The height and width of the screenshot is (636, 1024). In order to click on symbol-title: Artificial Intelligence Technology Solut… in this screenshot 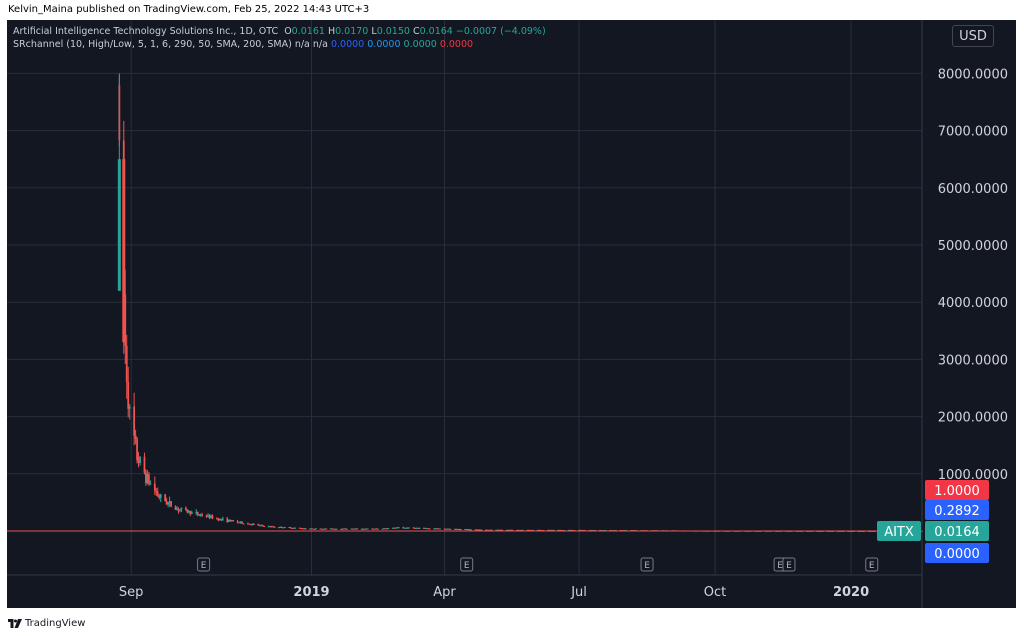, I will do `click(146, 31)`.